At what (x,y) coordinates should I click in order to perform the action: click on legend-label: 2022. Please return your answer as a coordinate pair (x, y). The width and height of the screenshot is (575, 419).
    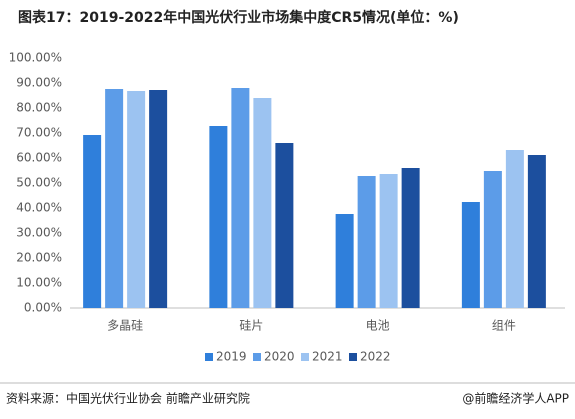
    Looking at the image, I should click on (375, 357).